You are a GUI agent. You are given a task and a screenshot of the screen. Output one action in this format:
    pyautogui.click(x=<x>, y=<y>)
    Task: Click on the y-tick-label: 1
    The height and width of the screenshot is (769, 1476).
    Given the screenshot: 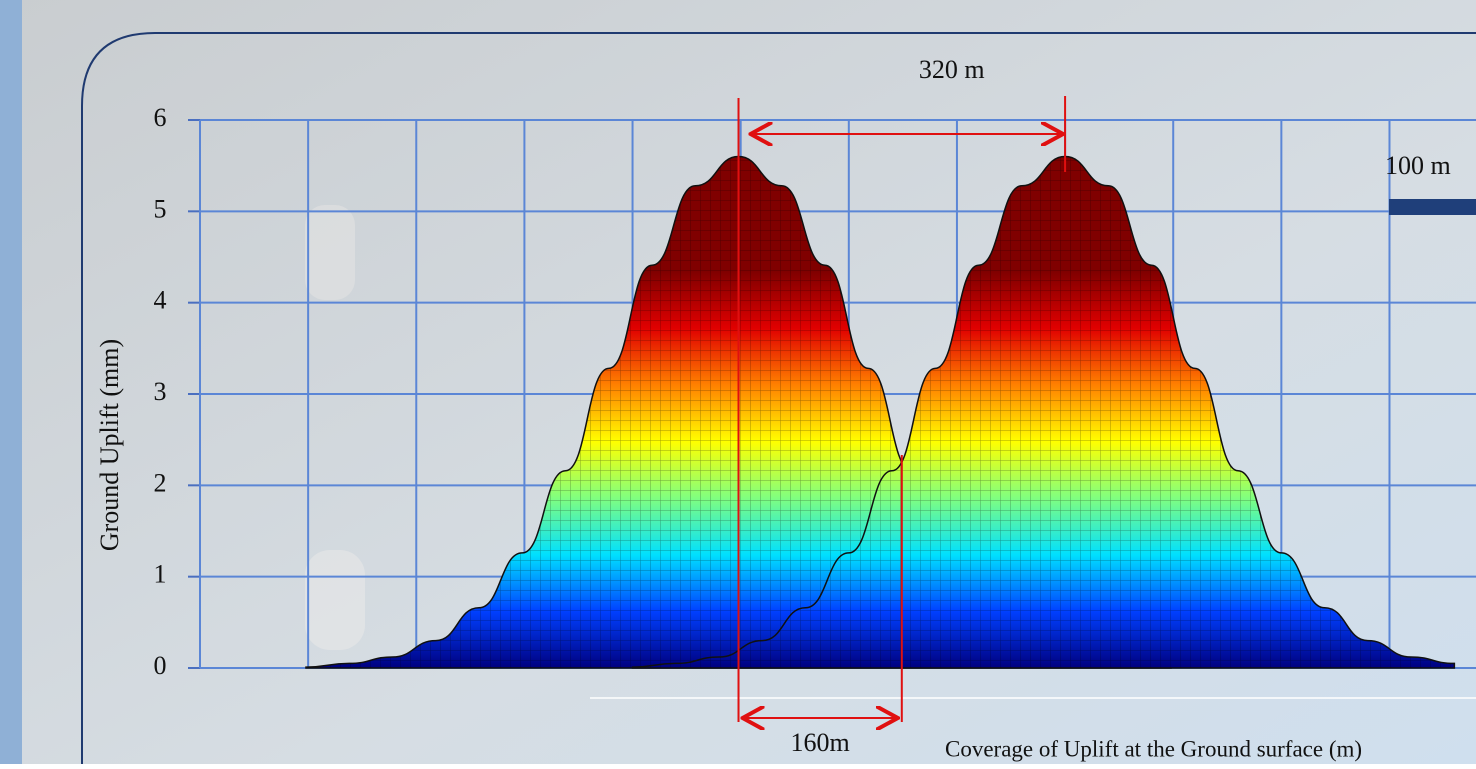 What is the action you would take?
    pyautogui.click(x=160, y=574)
    